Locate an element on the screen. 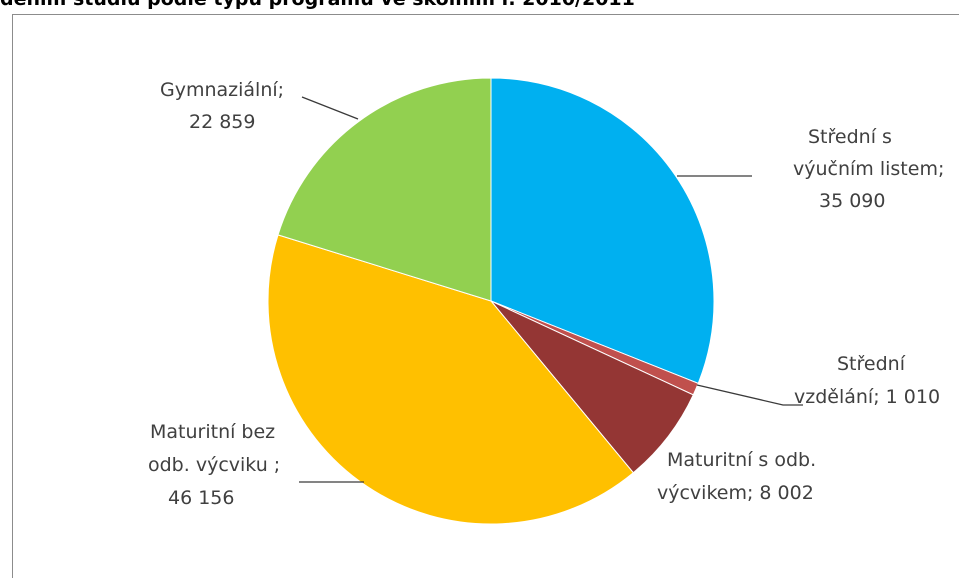 This screenshot has width=959, height=578. pie-slice-gymnazialni is located at coordinates (384, 189).